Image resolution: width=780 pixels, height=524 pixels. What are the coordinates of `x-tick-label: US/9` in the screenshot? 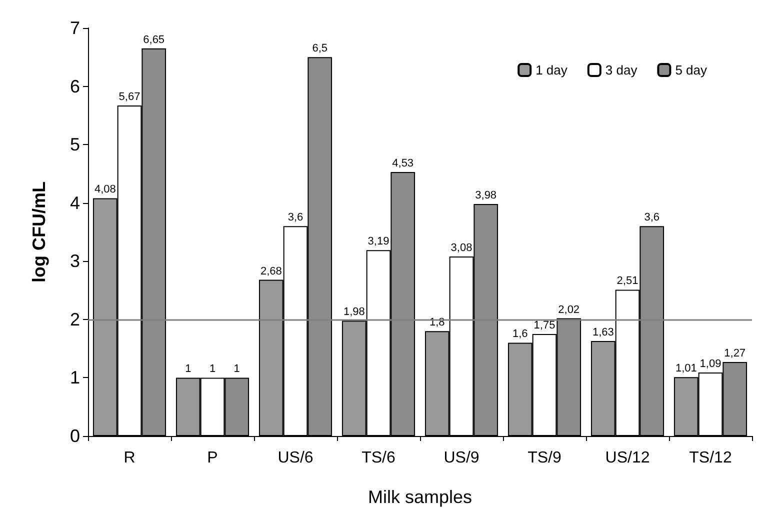 It's located at (462, 458).